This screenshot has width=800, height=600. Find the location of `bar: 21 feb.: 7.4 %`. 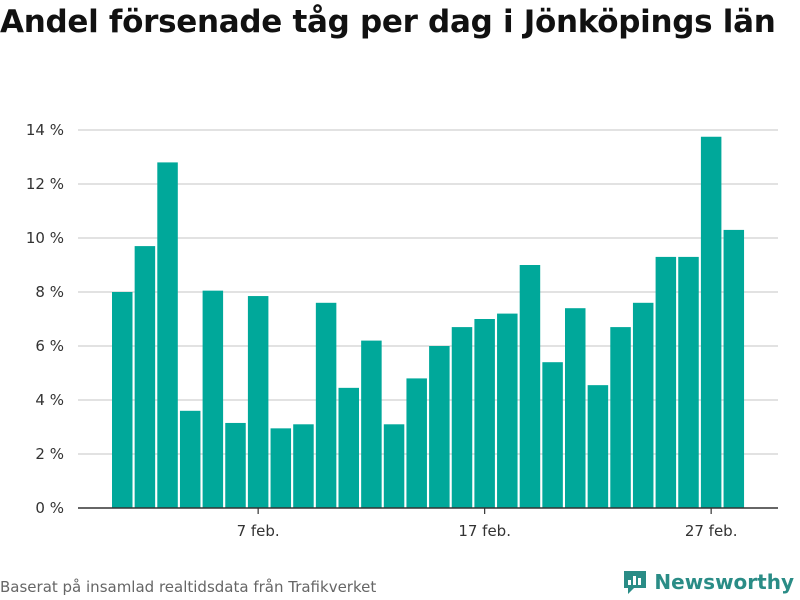

bar: 21 feb.: 7.4 % is located at coordinates (575, 408).